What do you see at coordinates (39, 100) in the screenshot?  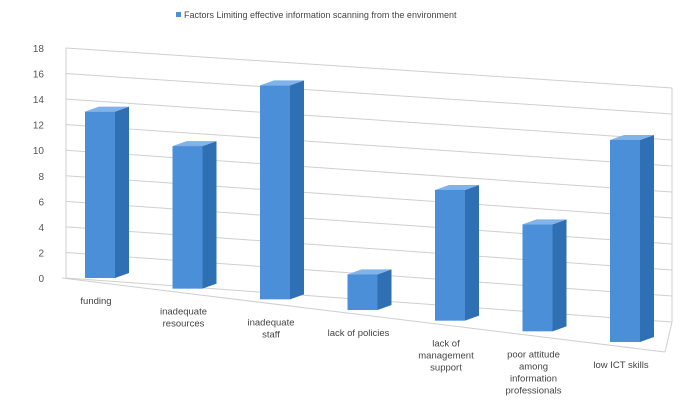 I see `y-tick-label: 14` at bounding box center [39, 100].